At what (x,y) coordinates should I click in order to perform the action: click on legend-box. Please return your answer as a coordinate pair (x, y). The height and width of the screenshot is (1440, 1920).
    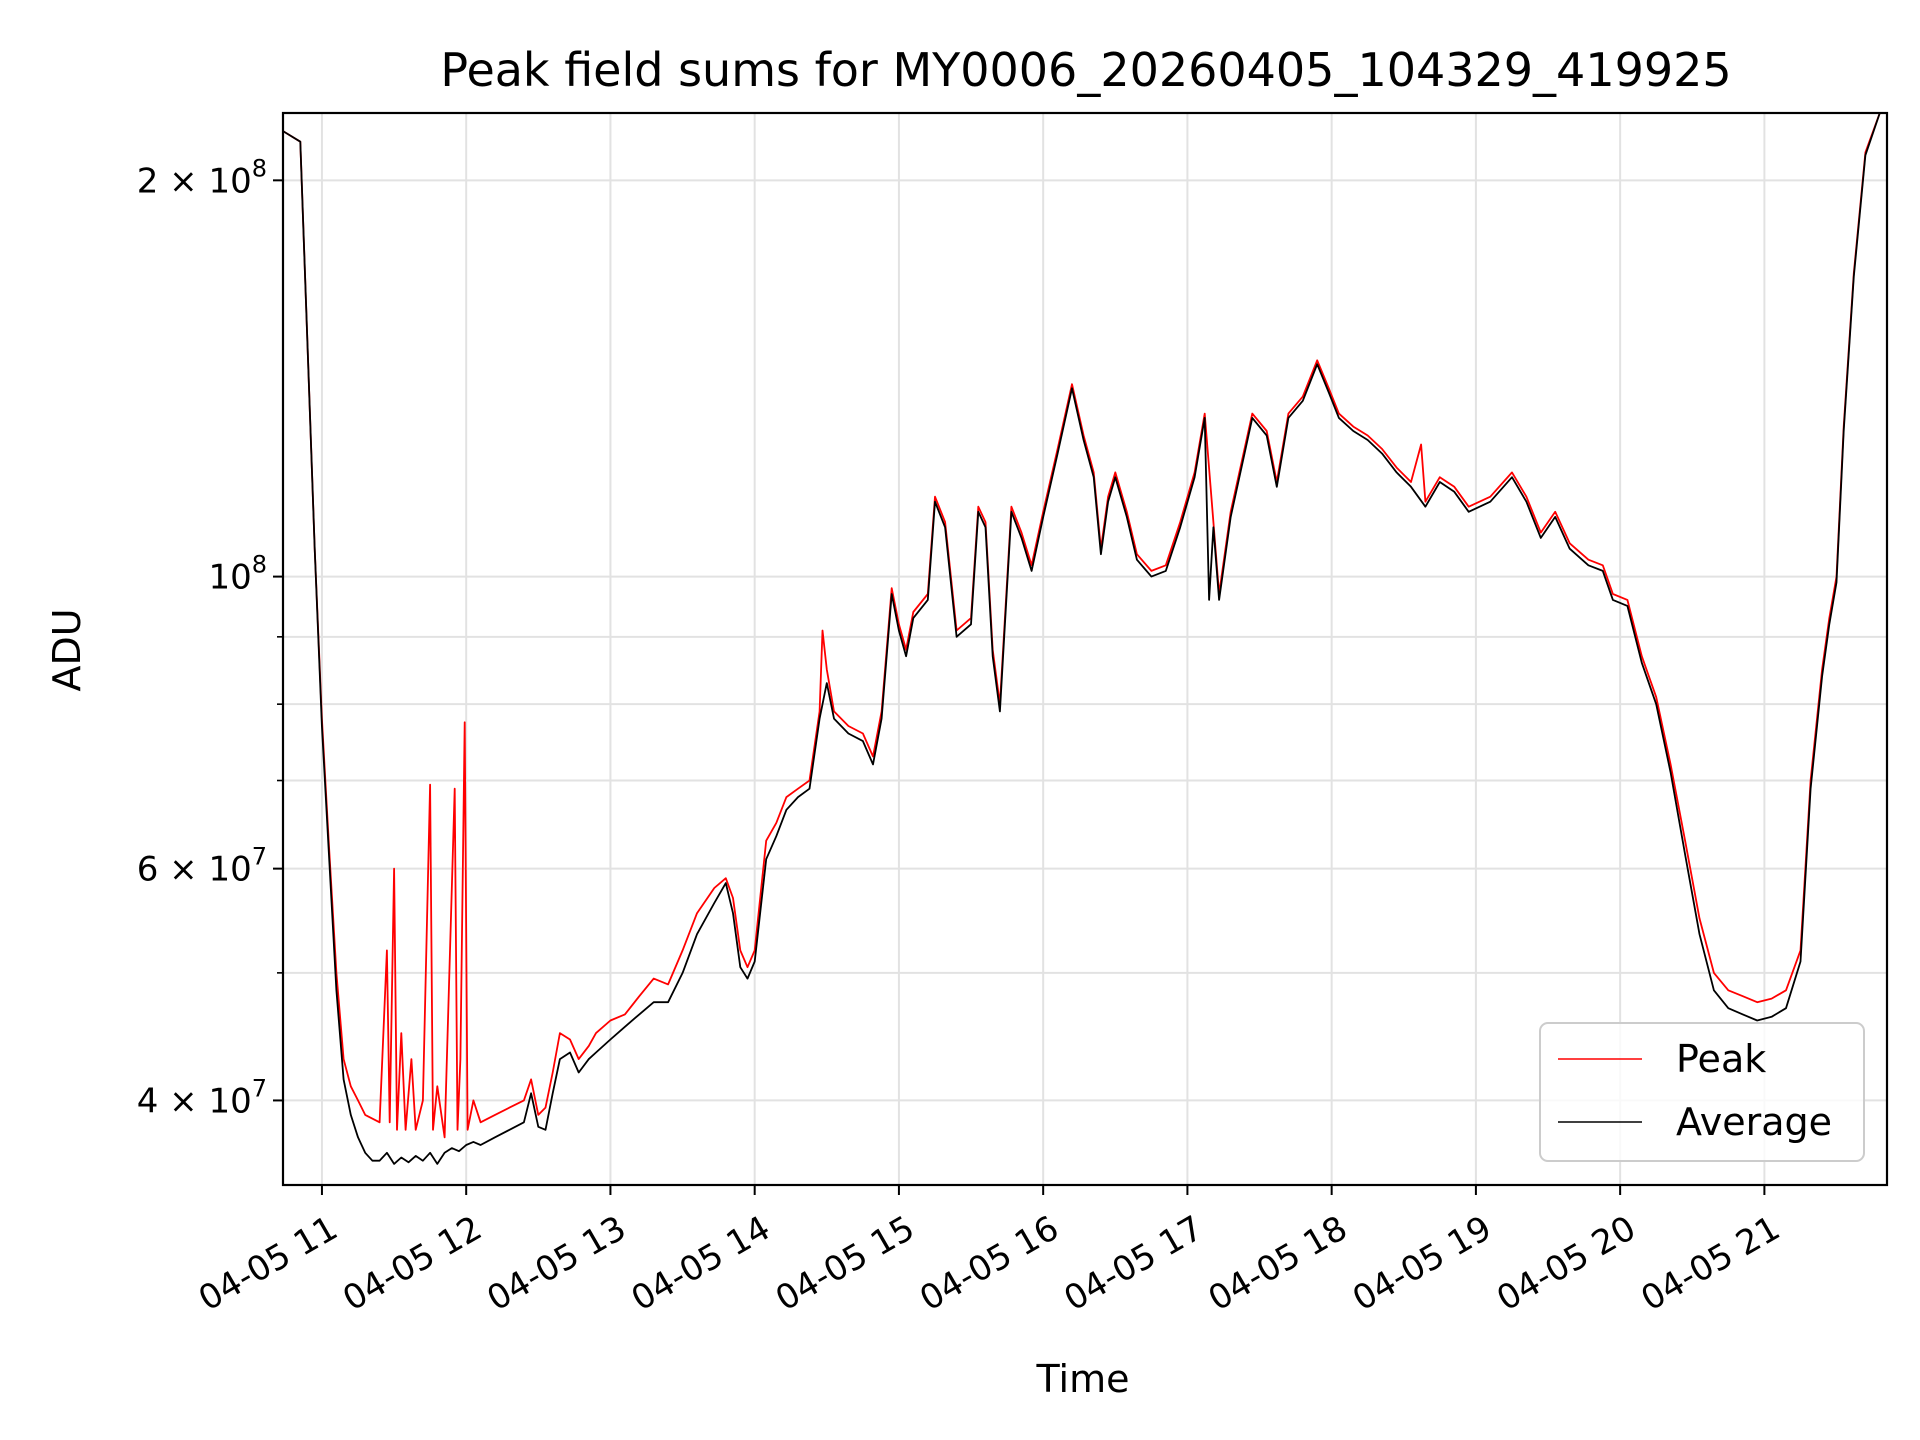
    Looking at the image, I should click on (1702, 1092).